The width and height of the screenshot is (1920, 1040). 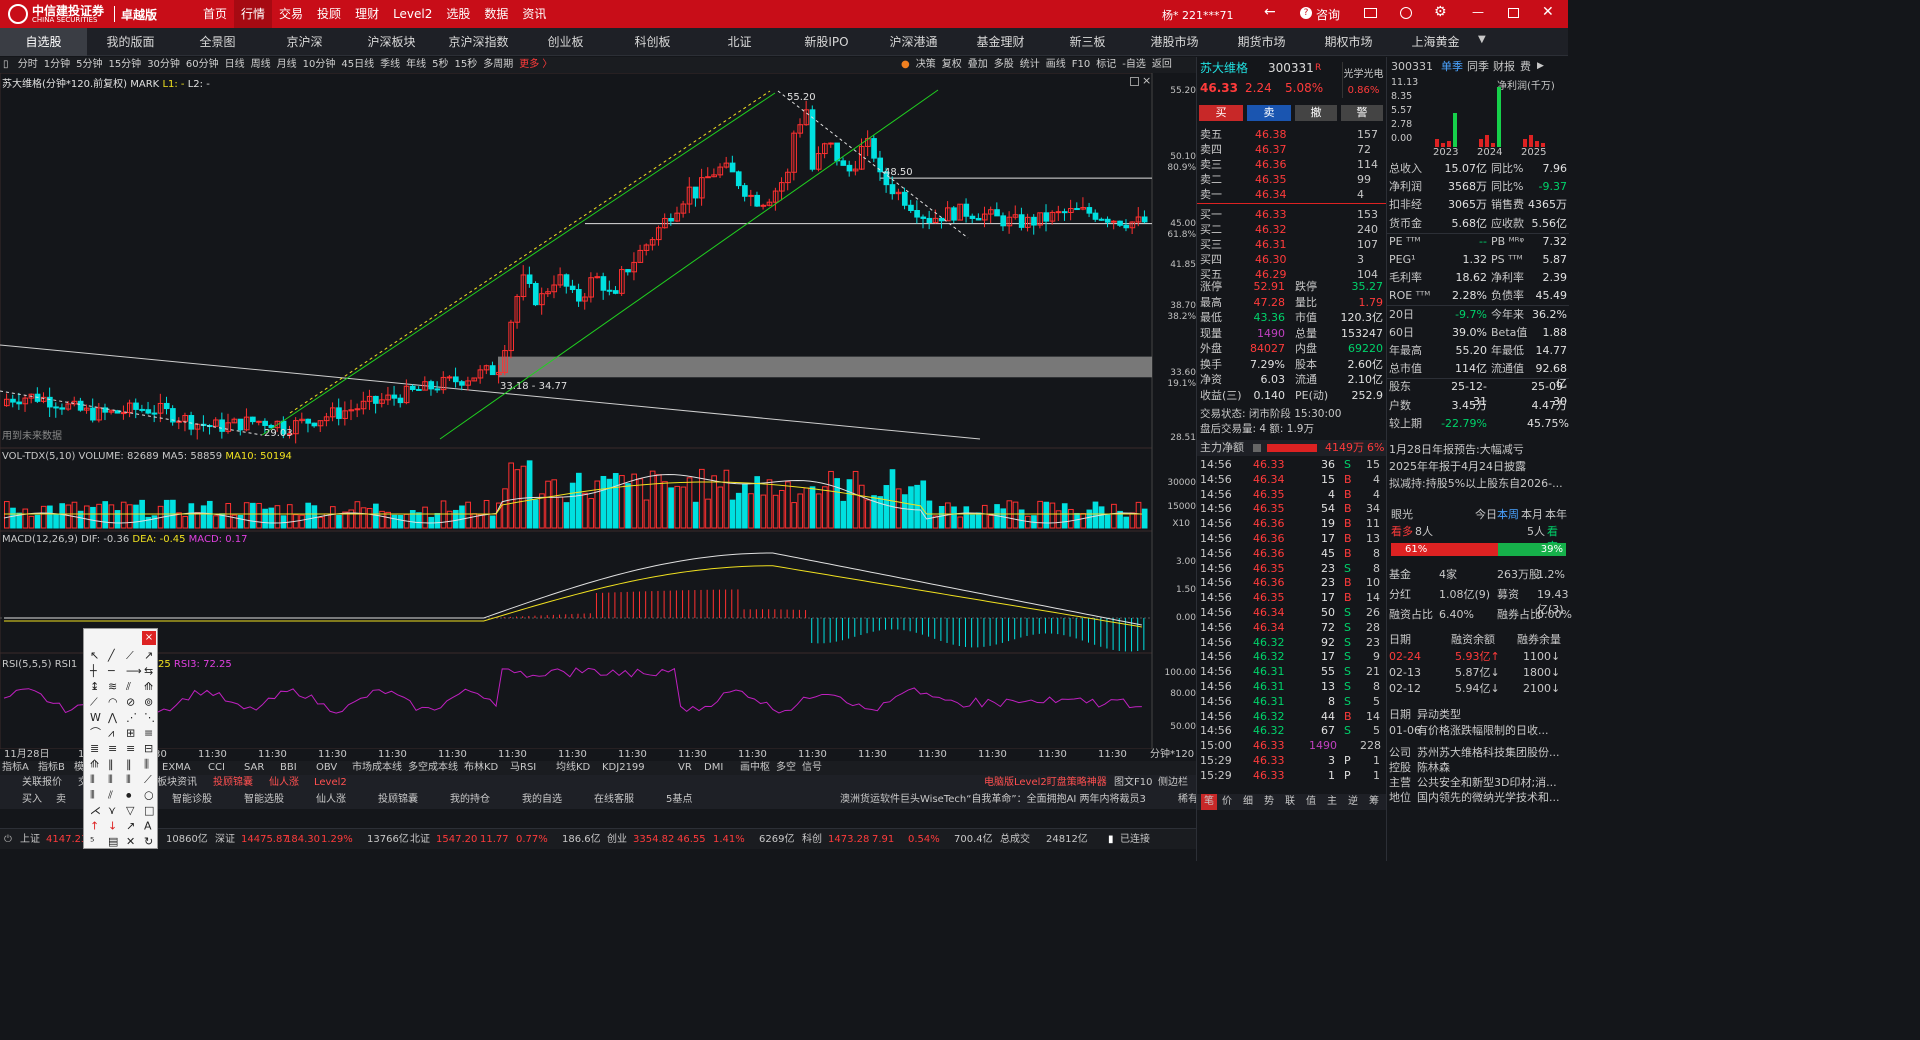 What do you see at coordinates (110, 795) in the screenshot?
I see `draw-tool-icon: ⫽` at bounding box center [110, 795].